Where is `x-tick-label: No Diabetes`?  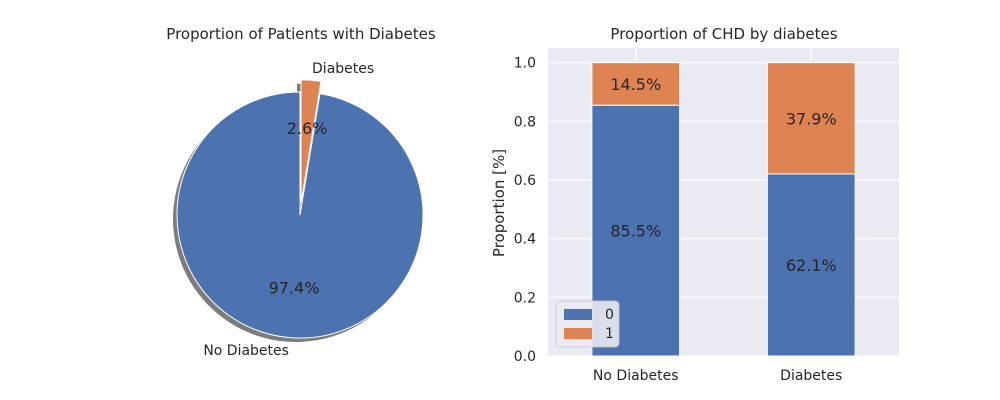
x-tick-label: No Diabetes is located at coordinates (636, 376).